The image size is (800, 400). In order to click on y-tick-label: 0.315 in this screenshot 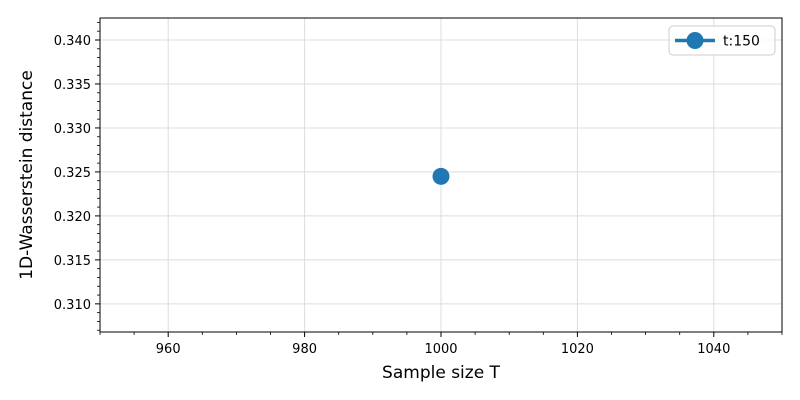, I will do `click(72, 261)`.